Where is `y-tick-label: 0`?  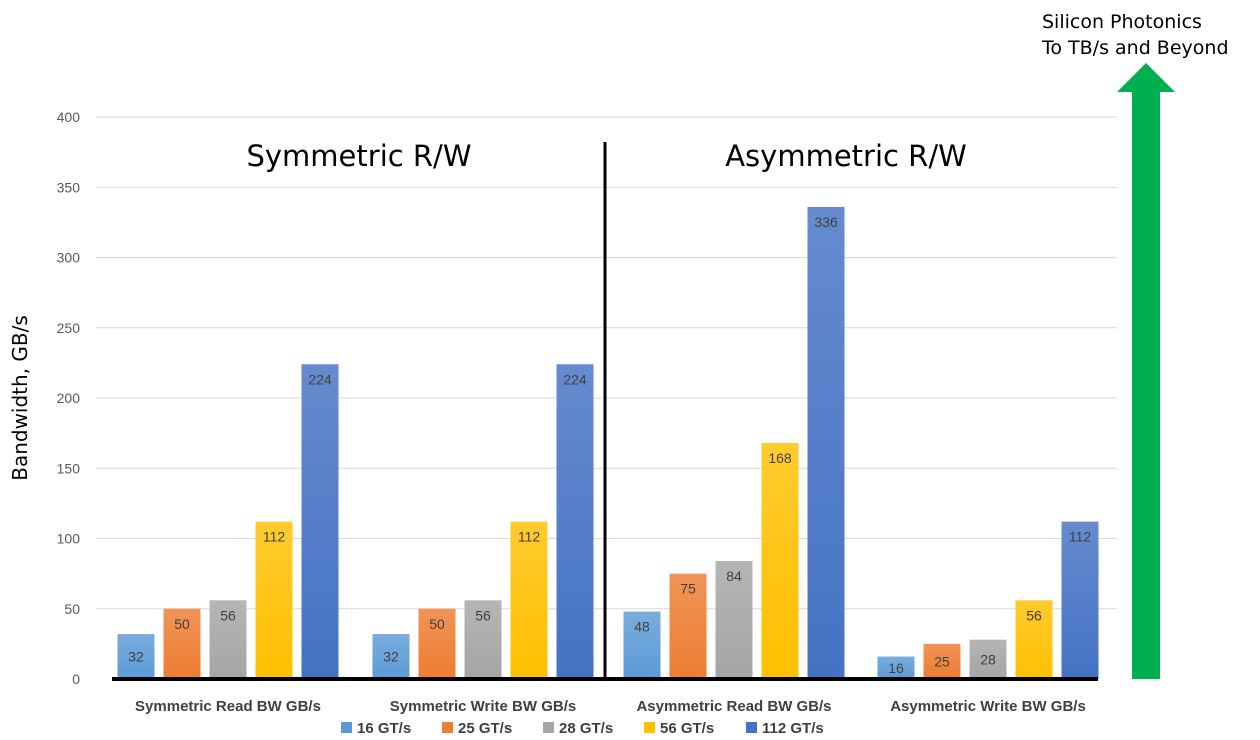
y-tick-label: 0 is located at coordinates (76, 679).